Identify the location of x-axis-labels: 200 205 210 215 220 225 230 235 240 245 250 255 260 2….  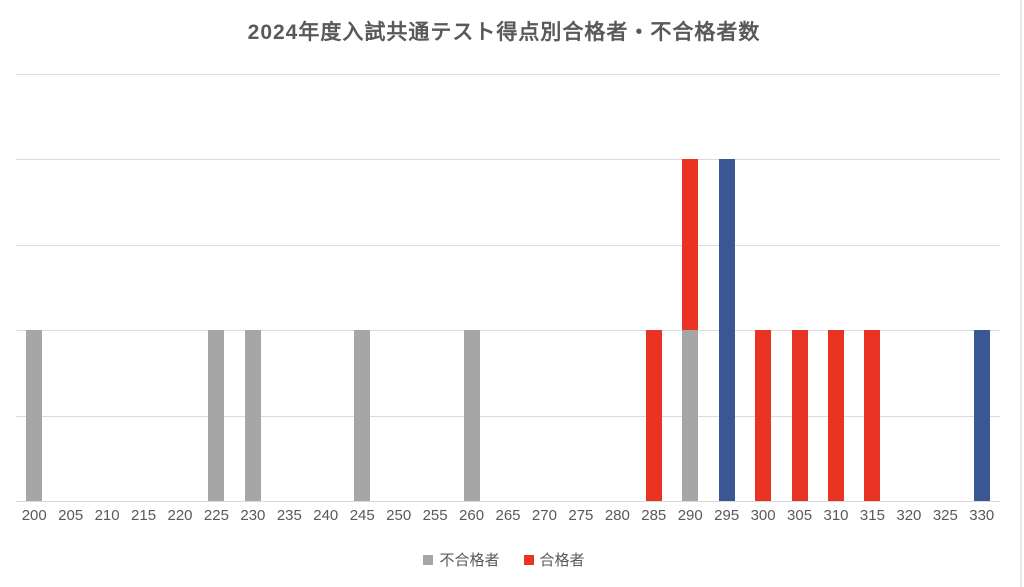
(508, 518).